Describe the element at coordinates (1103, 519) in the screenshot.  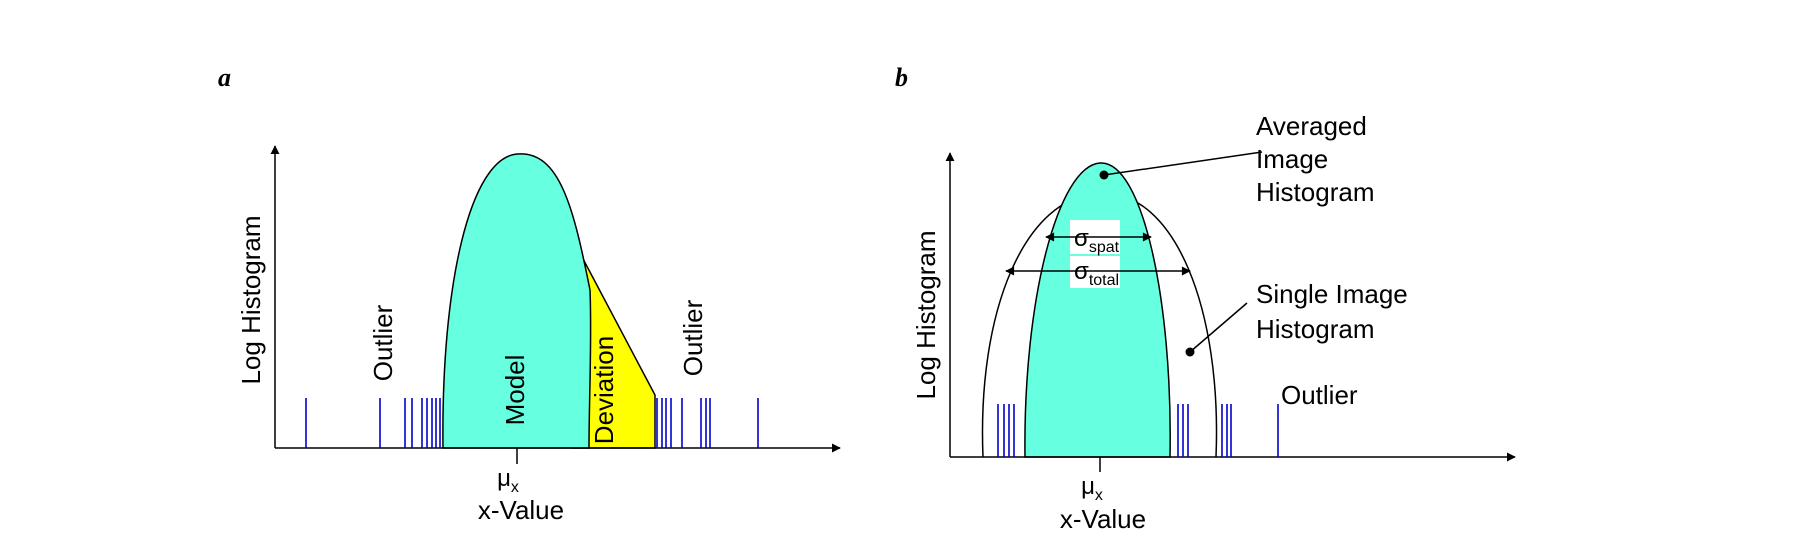
I see `x-axis-label-b: x-Value` at that location.